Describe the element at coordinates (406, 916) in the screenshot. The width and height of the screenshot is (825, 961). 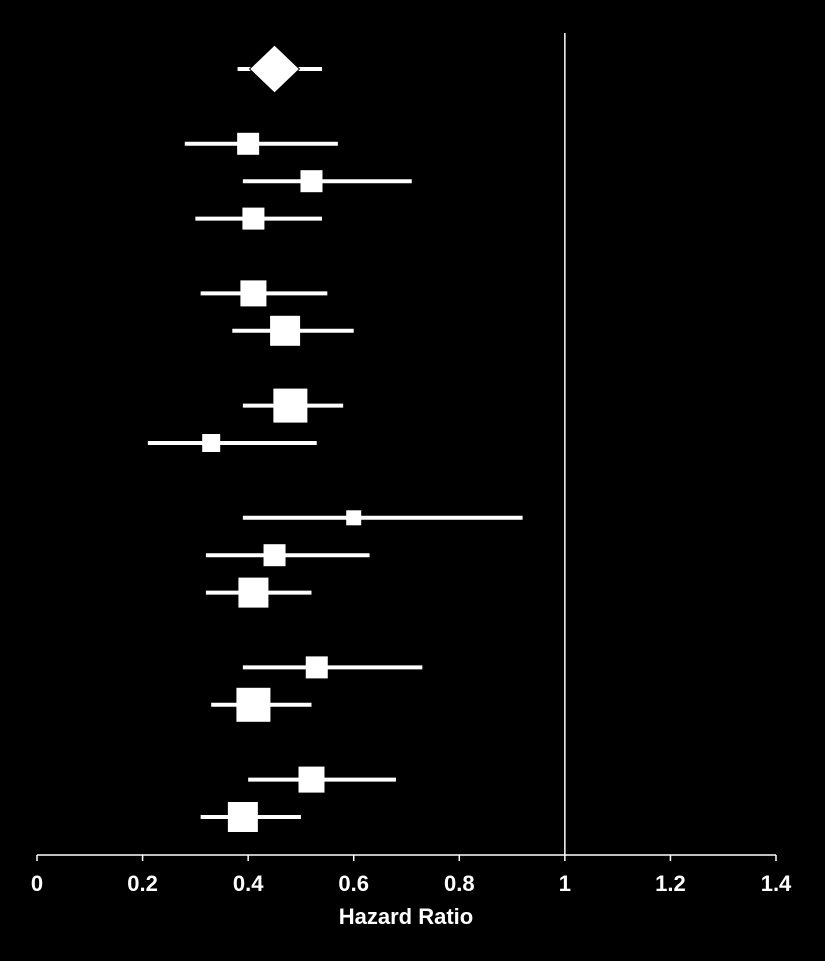
I see `x-axis-label: Hazard Ratio` at that location.